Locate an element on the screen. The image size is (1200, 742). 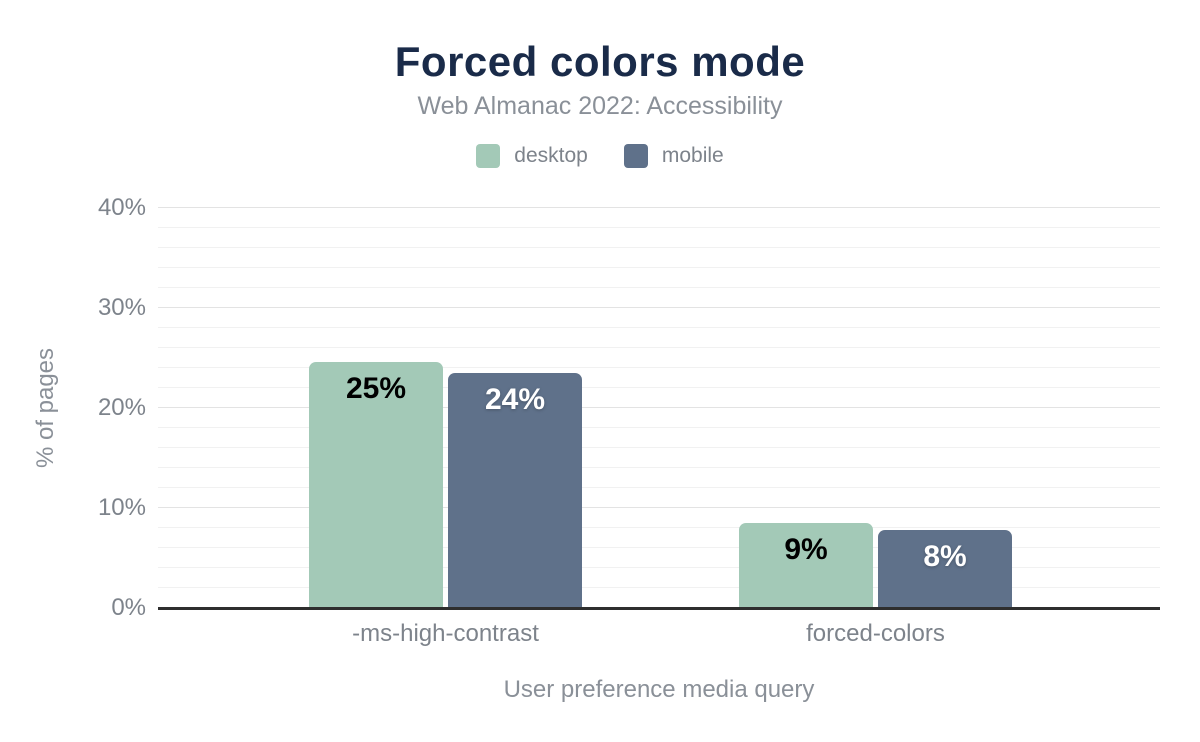
x-axis-line is located at coordinates (659, 608).